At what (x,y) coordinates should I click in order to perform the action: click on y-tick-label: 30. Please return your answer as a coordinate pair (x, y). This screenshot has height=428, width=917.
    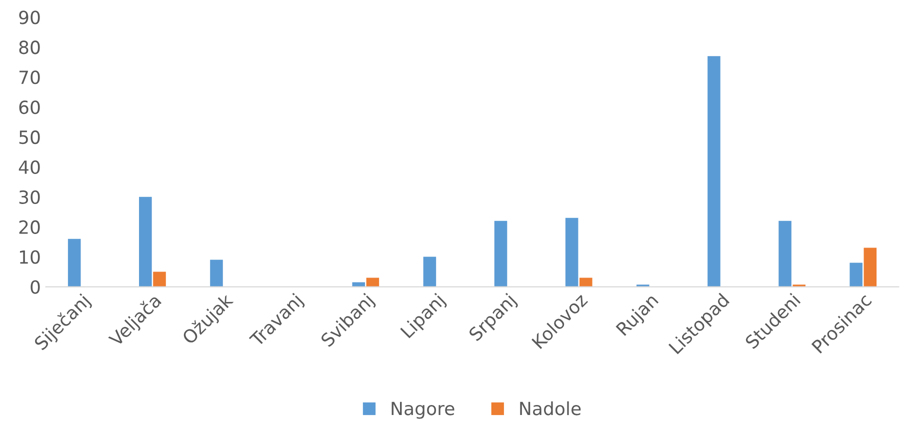
    Looking at the image, I should click on (29, 197).